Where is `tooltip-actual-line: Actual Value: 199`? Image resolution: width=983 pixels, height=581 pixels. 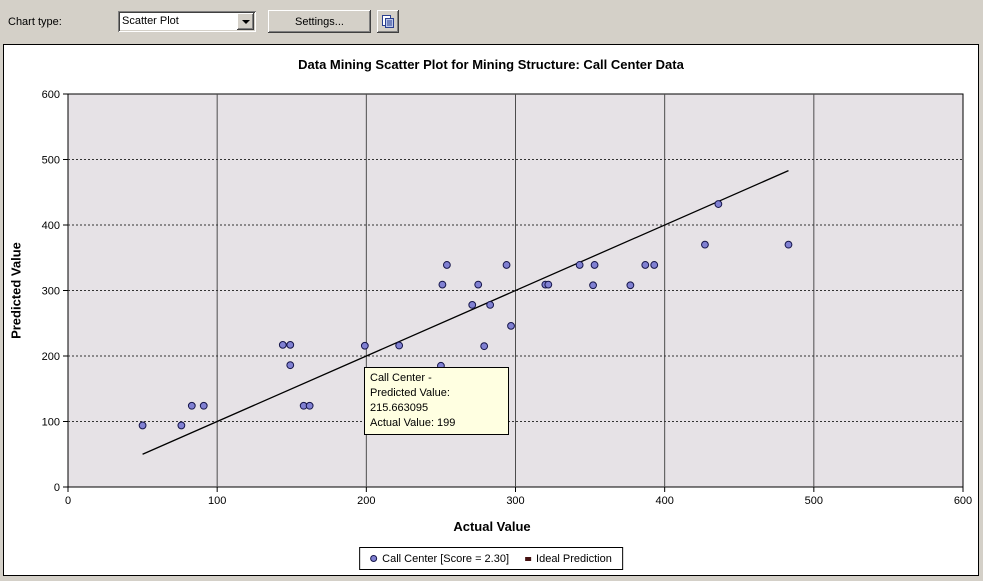 tooltip-actual-line: Actual Value: 199 is located at coordinates (413, 423).